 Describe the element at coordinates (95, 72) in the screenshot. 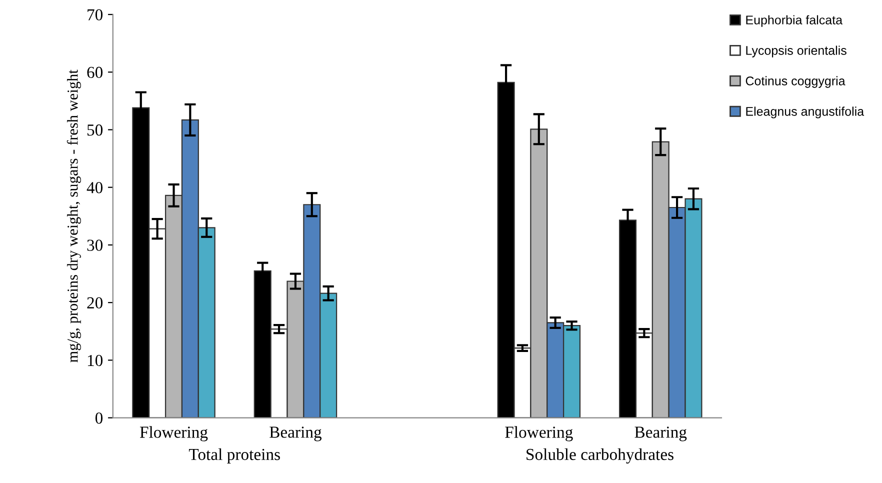

I see `y-tick-label: 60` at that location.